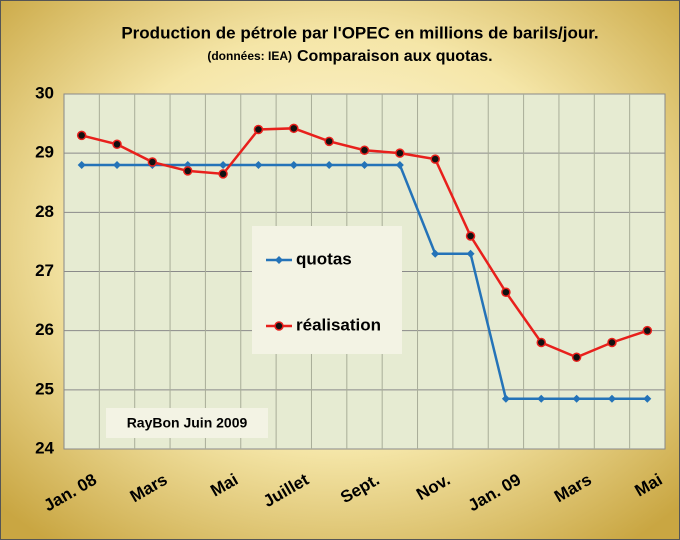 Image resolution: width=680 pixels, height=540 pixels. Describe the element at coordinates (44, 447) in the screenshot. I see `y-tick-label: 24` at that location.